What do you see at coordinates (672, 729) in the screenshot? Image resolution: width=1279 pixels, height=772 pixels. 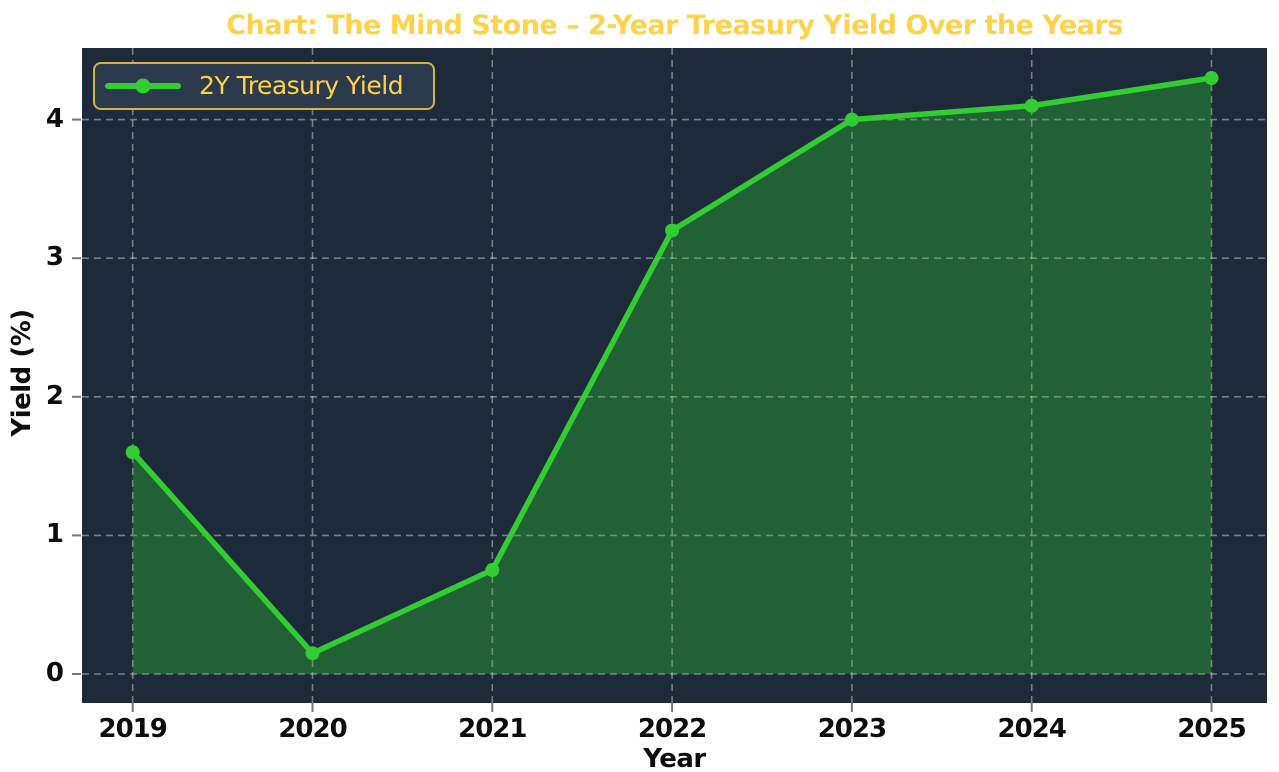 I see `x-tick-label: 2022` at bounding box center [672, 729].